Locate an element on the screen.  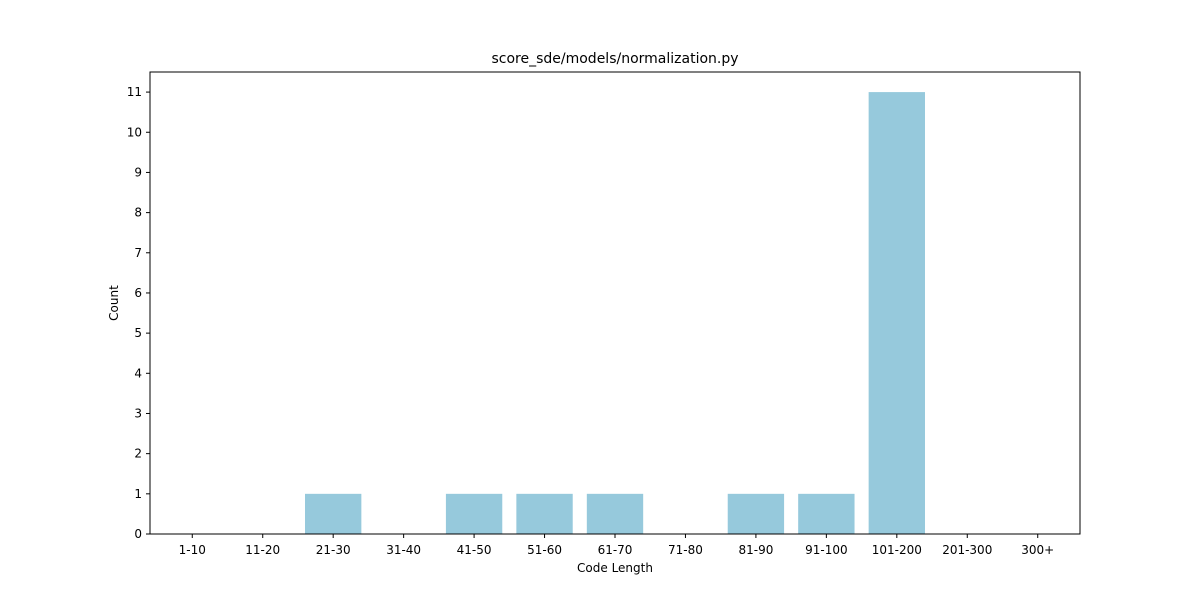
x-tick-label: 1-10 is located at coordinates (192, 550).